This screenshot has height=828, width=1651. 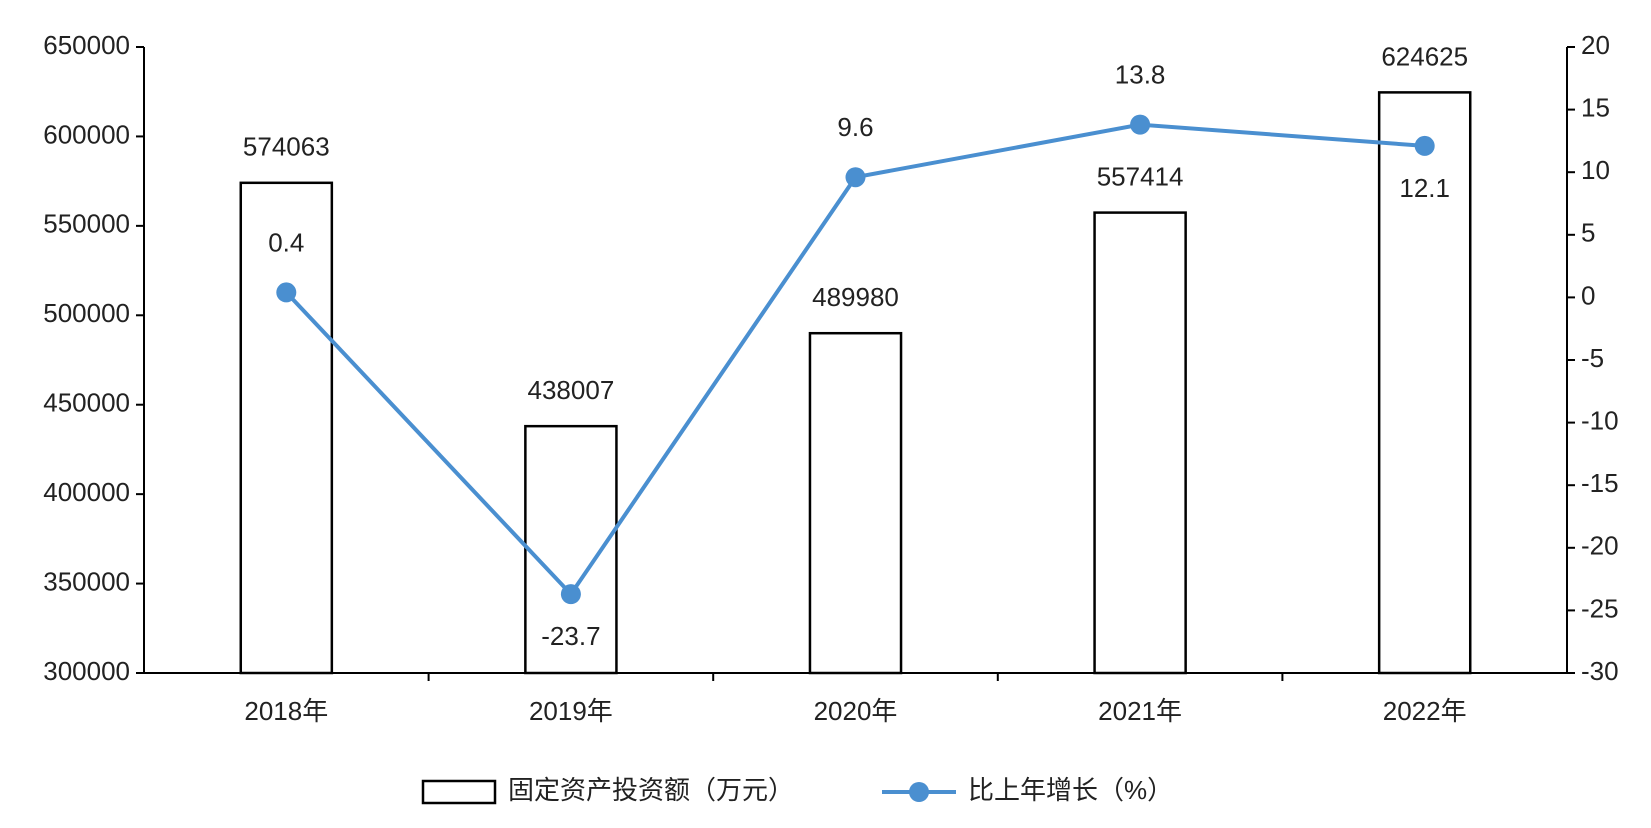 I want to click on y-tick-label: 400000, so click(x=86, y=492).